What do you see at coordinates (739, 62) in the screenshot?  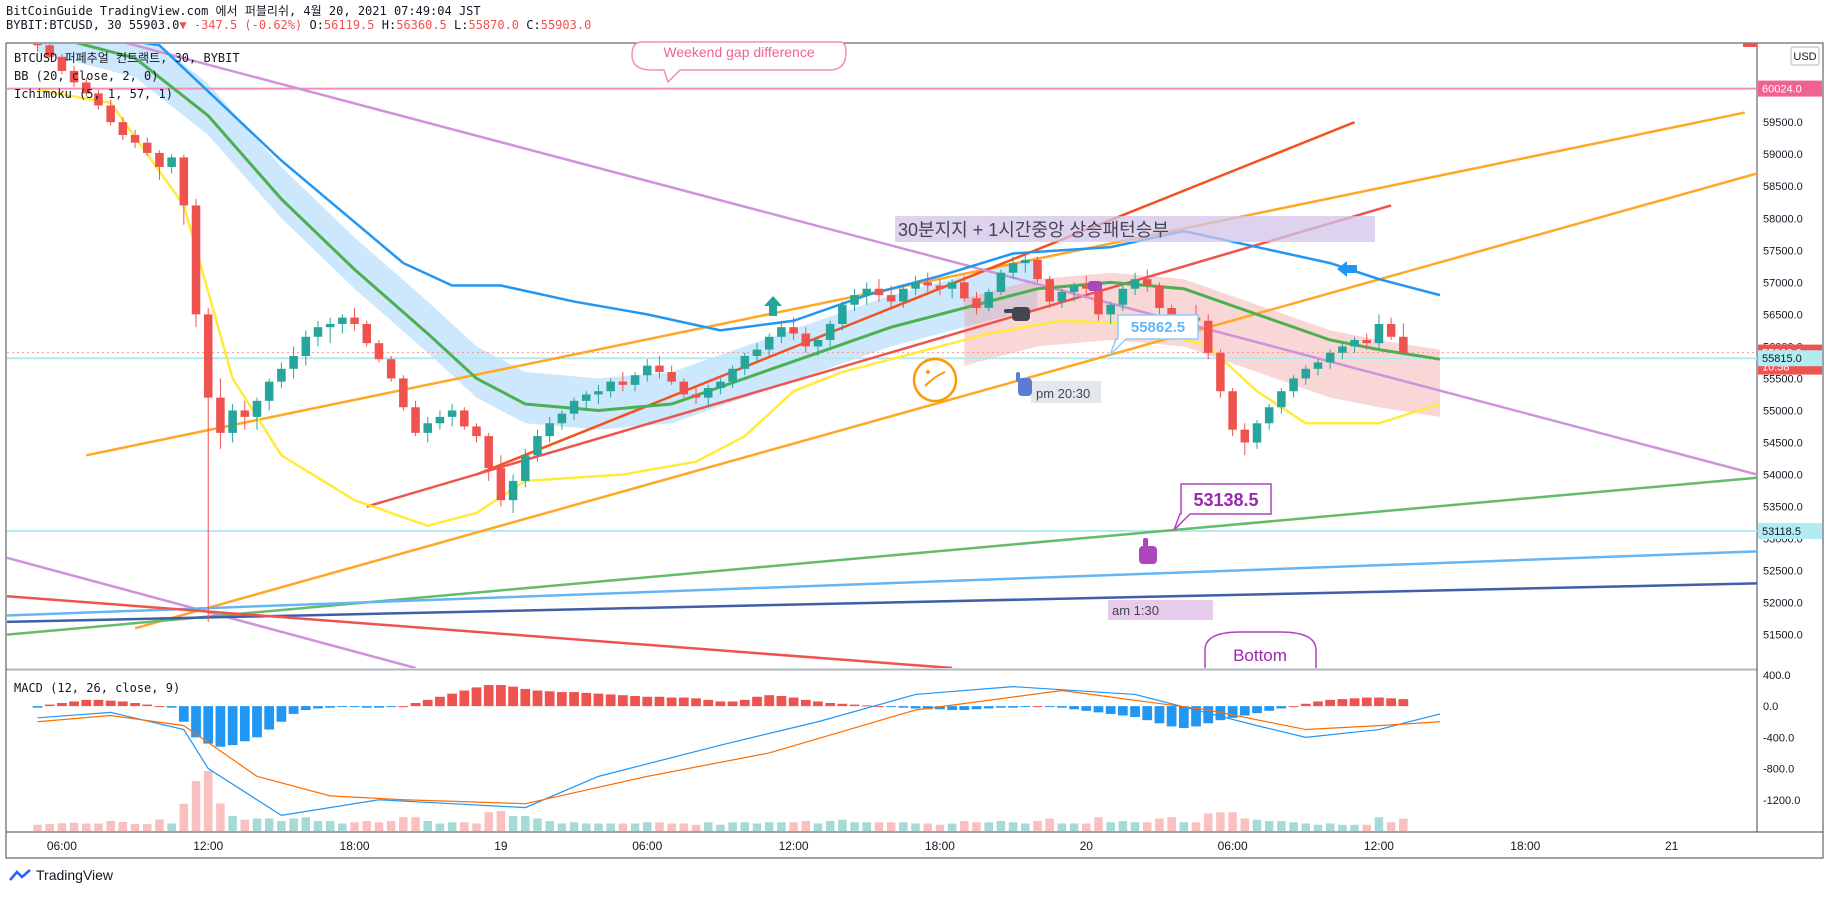 I see `weekend-gap-callout: Weekend gap difference` at bounding box center [739, 62].